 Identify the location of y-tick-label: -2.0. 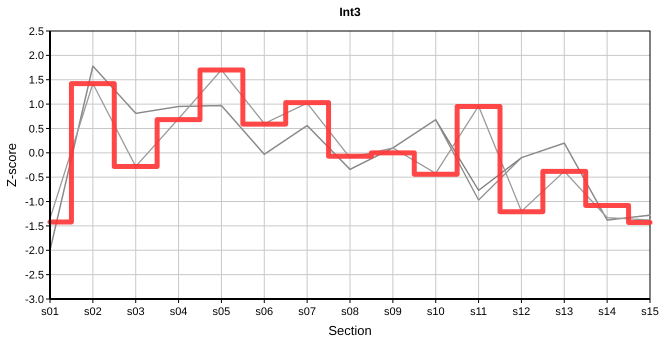
(34, 251).